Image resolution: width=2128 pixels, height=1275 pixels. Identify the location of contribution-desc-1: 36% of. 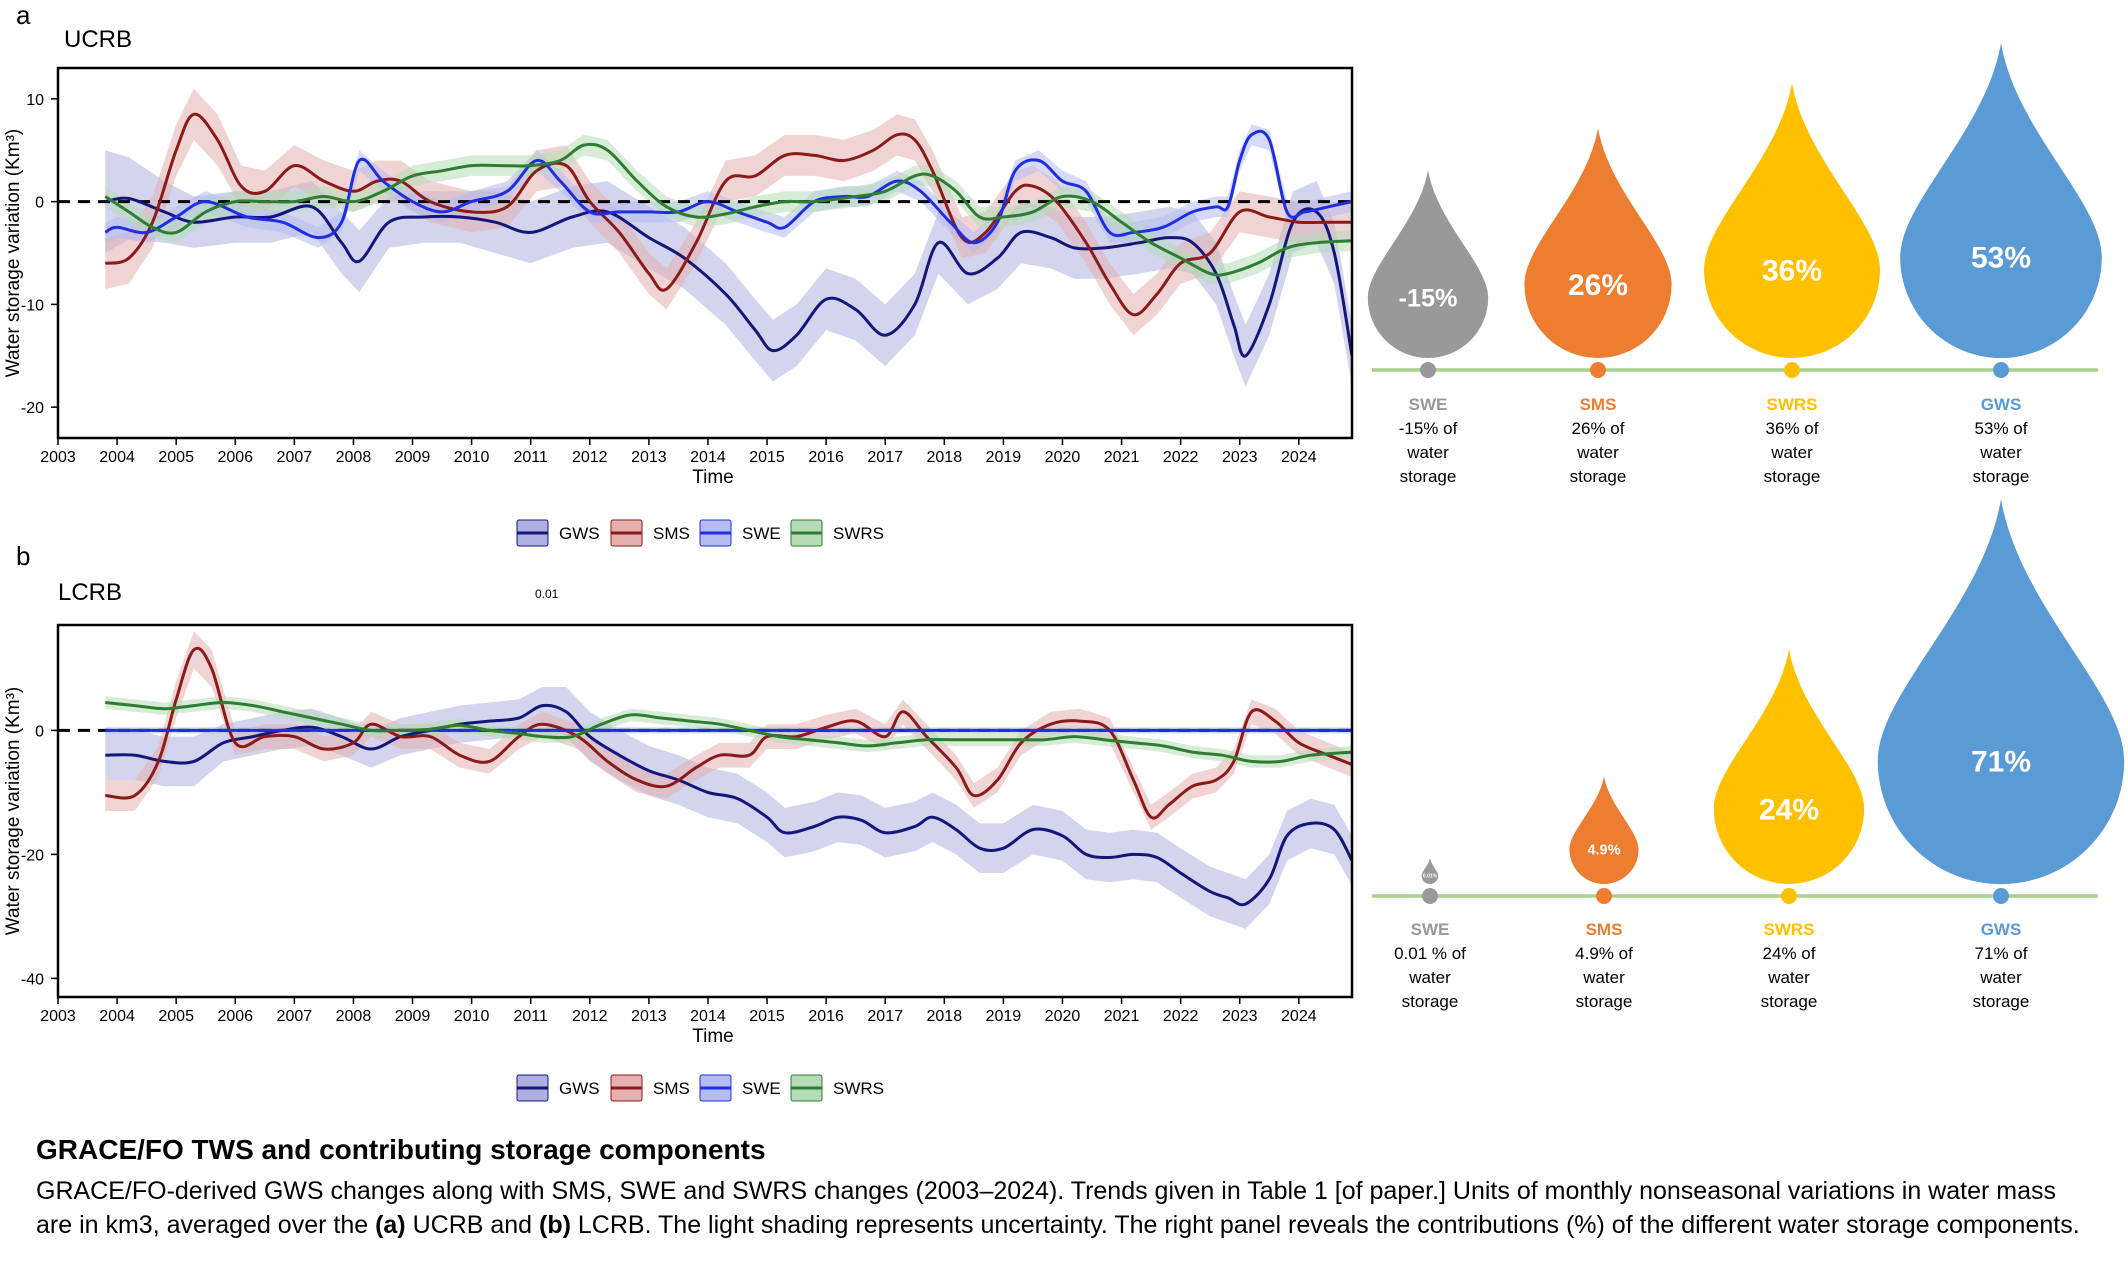
(1792, 428).